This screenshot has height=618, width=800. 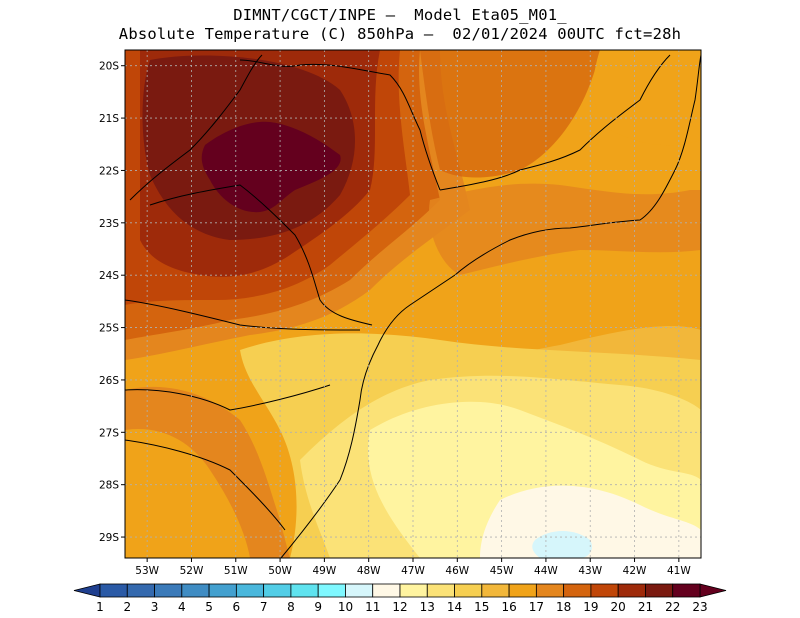 What do you see at coordinates (109, 224) in the screenshot?
I see `lat-label: 23S` at bounding box center [109, 224].